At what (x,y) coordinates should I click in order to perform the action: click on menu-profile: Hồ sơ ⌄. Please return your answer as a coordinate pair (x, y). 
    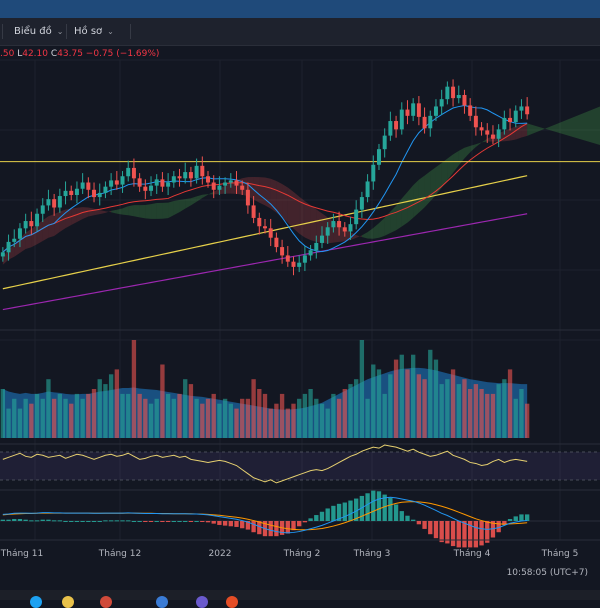
    Looking at the image, I should click on (94, 31).